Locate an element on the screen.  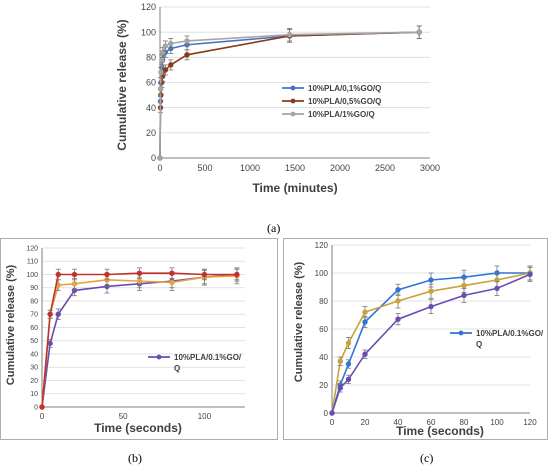
y-tick-label: 20 is located at coordinates (34, 381).